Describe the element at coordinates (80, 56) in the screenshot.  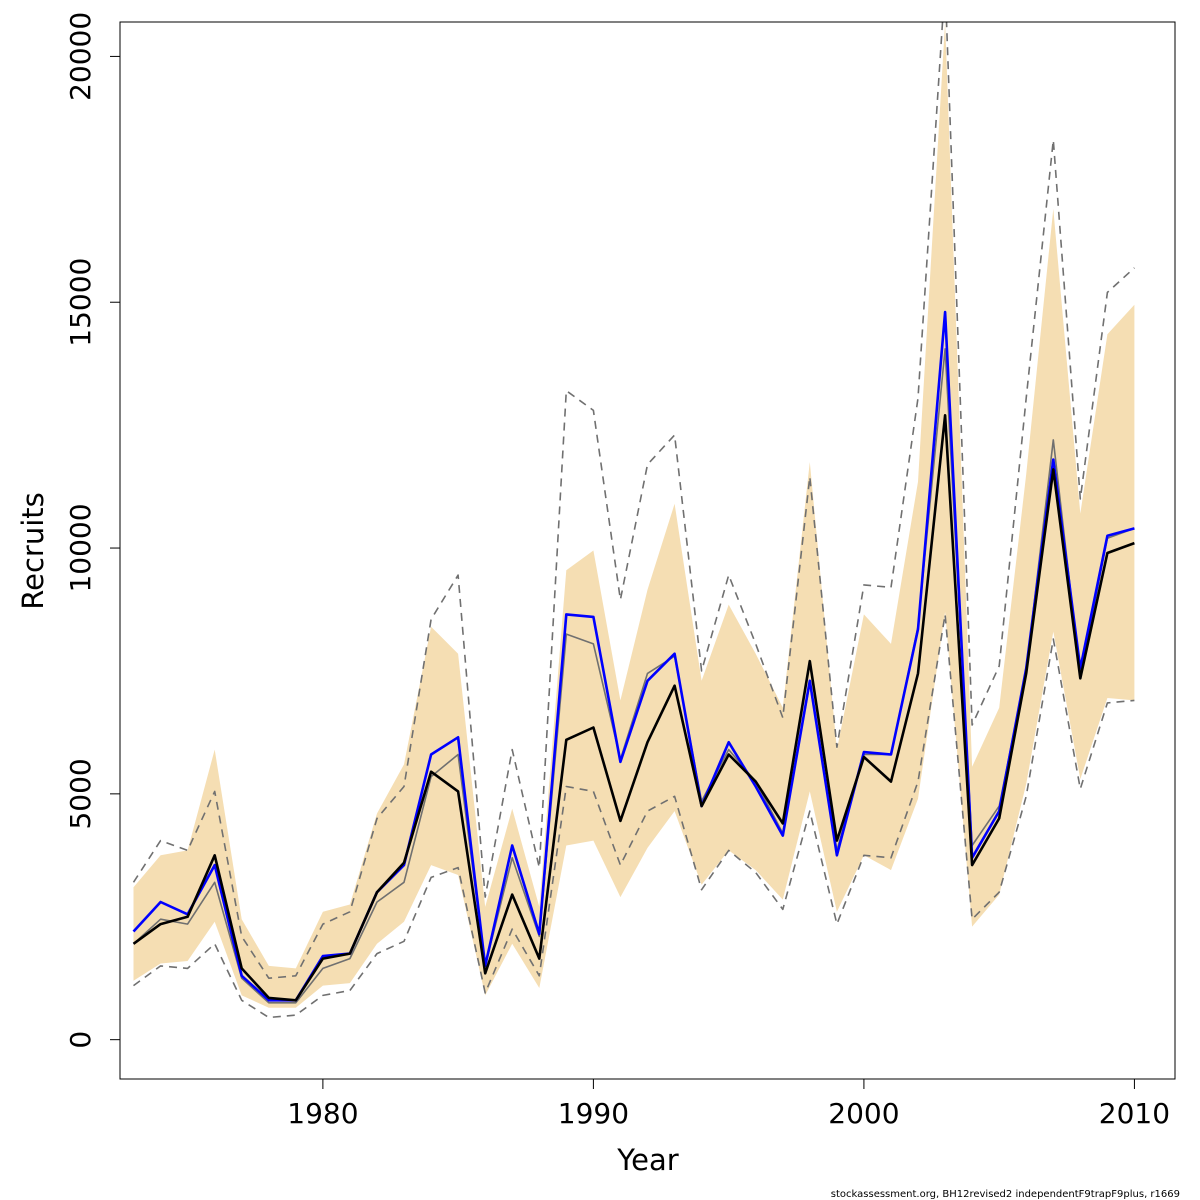
I see `y-tick-label: 20000` at that location.